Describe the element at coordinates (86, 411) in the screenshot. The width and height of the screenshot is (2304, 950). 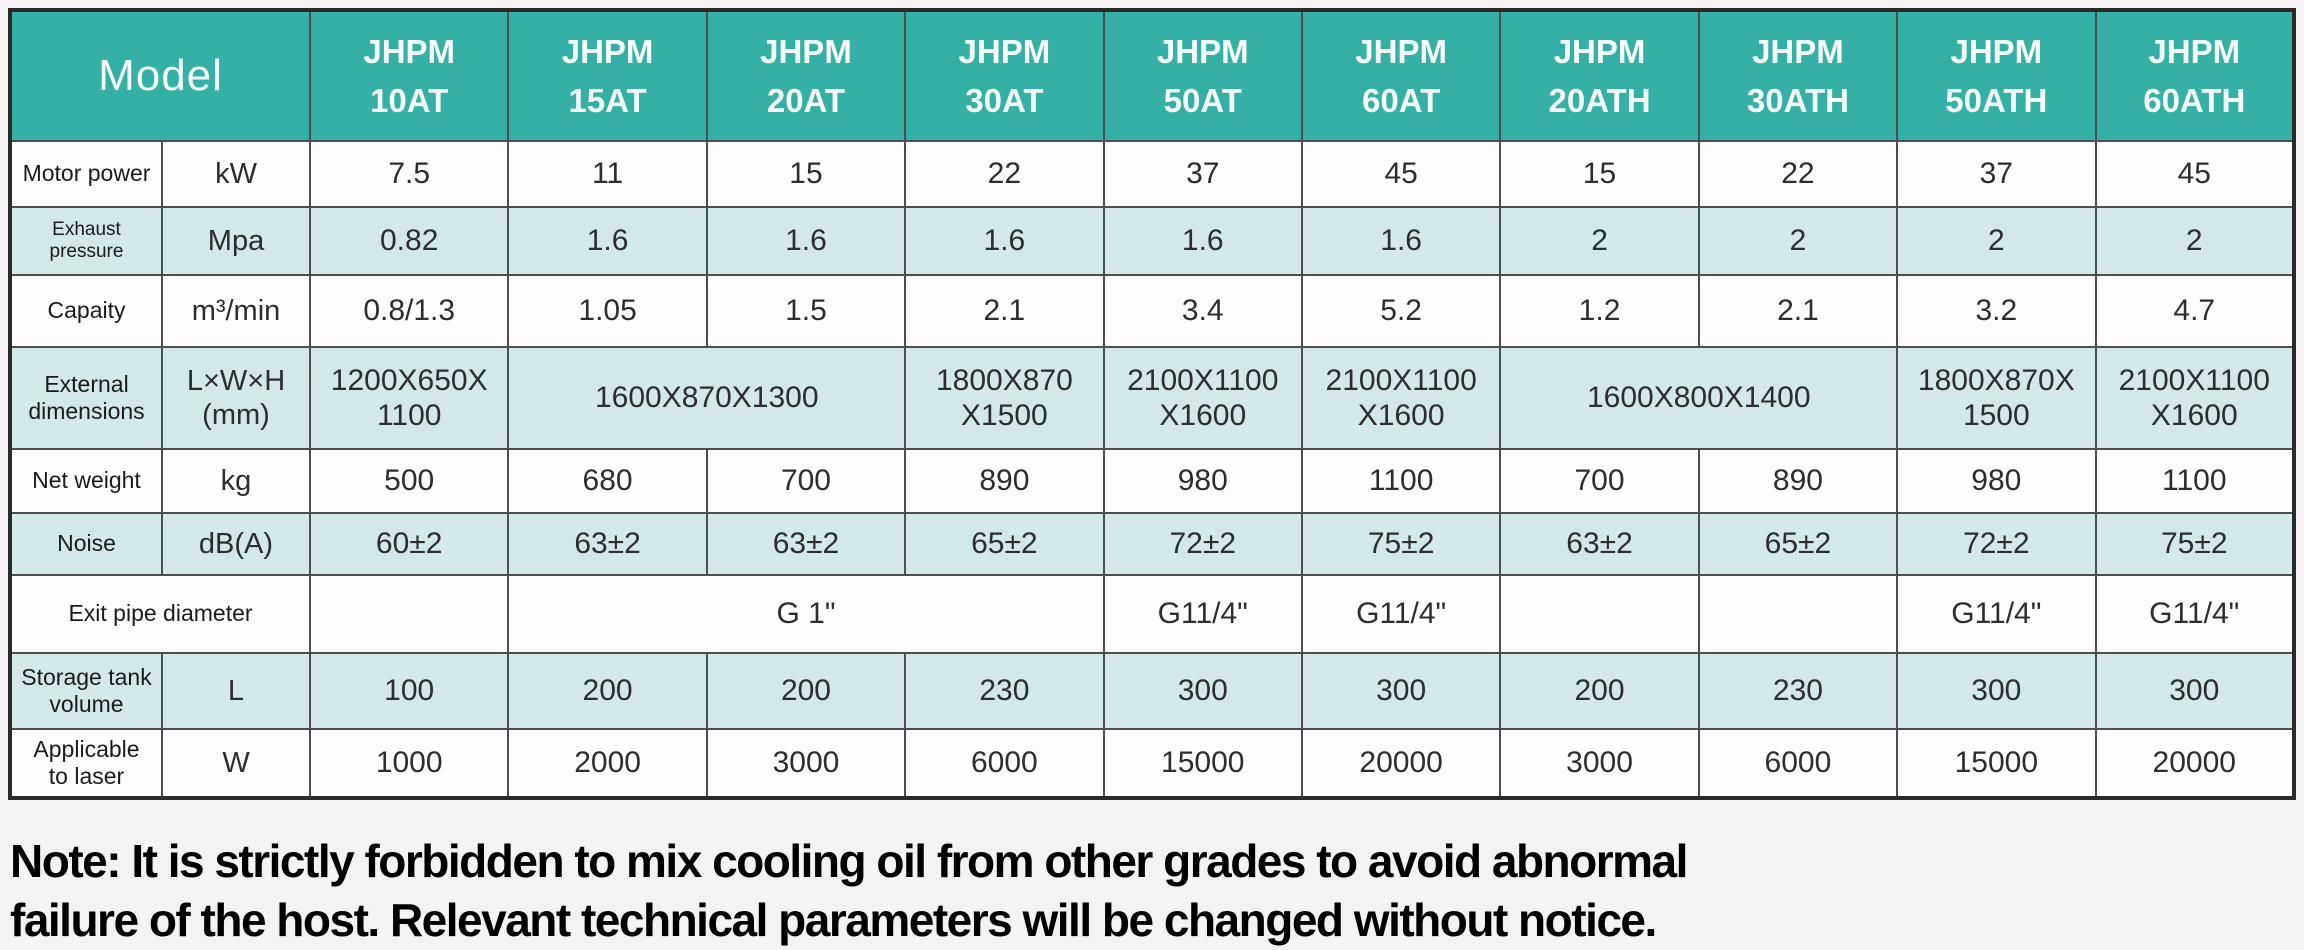
I see `cell-text: dimensions` at that location.